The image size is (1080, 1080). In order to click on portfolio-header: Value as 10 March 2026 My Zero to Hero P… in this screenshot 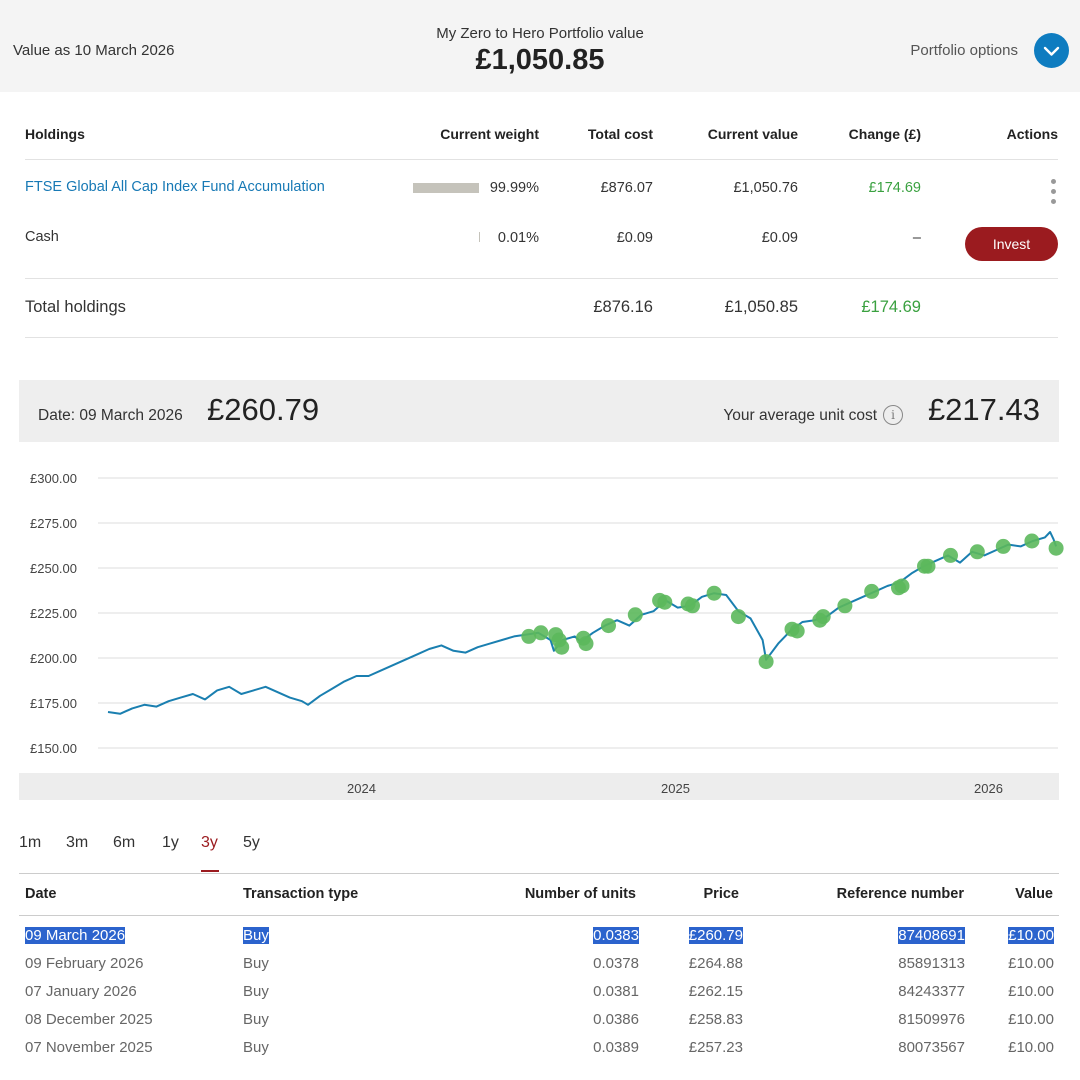, I will do `click(540, 46)`.